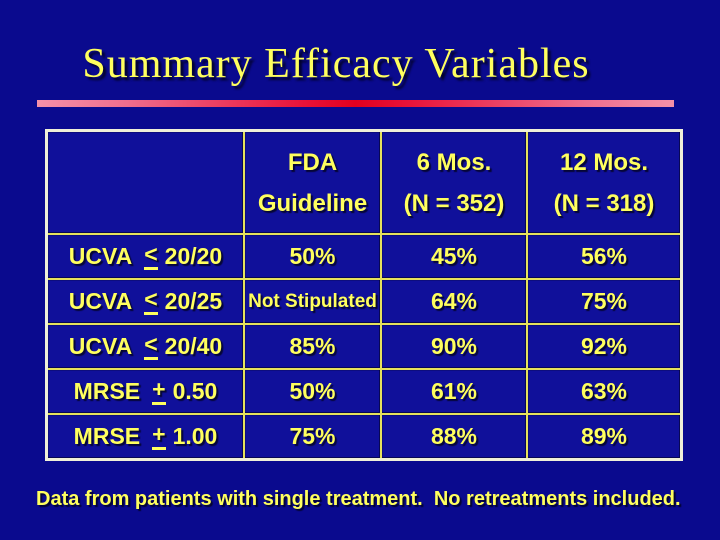  I want to click on label-value: 20/40, so click(193, 346).